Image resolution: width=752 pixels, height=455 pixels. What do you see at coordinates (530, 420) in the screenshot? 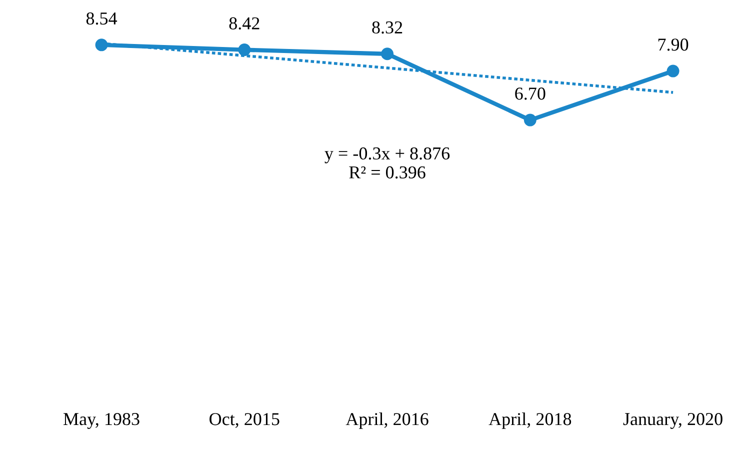
I see `x-tick-label: April, 2018` at bounding box center [530, 420].